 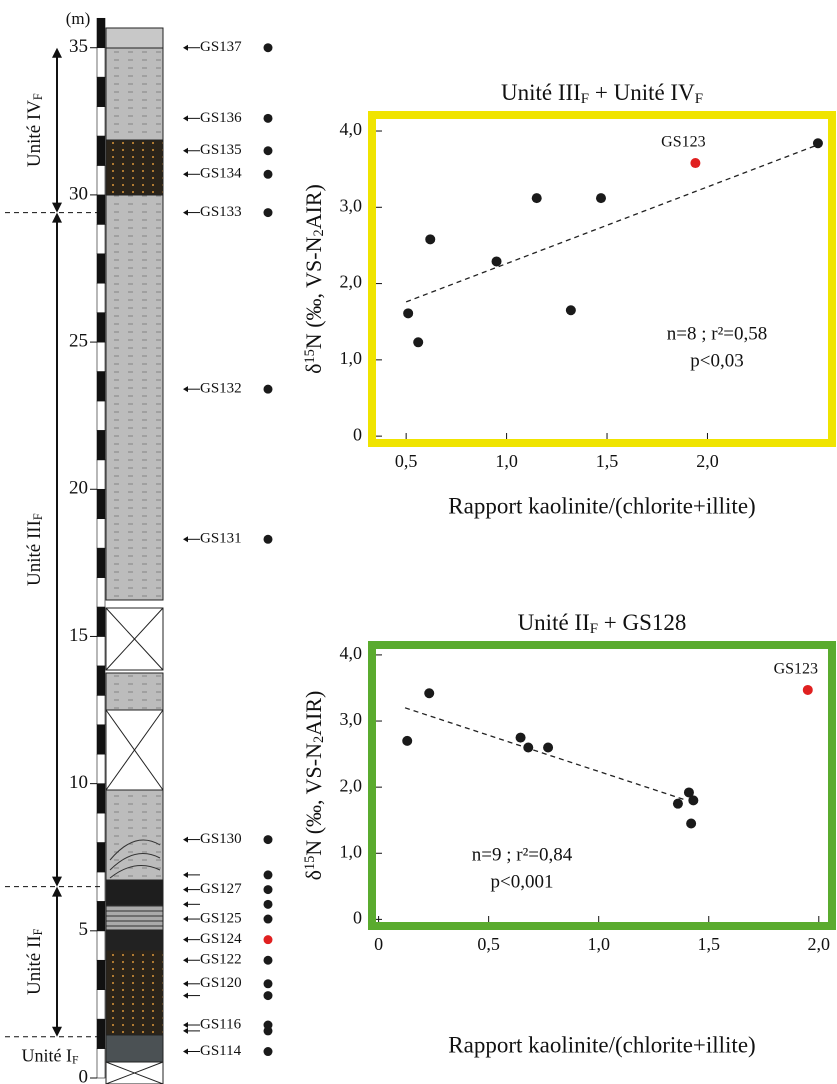 What do you see at coordinates (78, 635) in the screenshot?
I see `depth-label: 15` at bounding box center [78, 635].